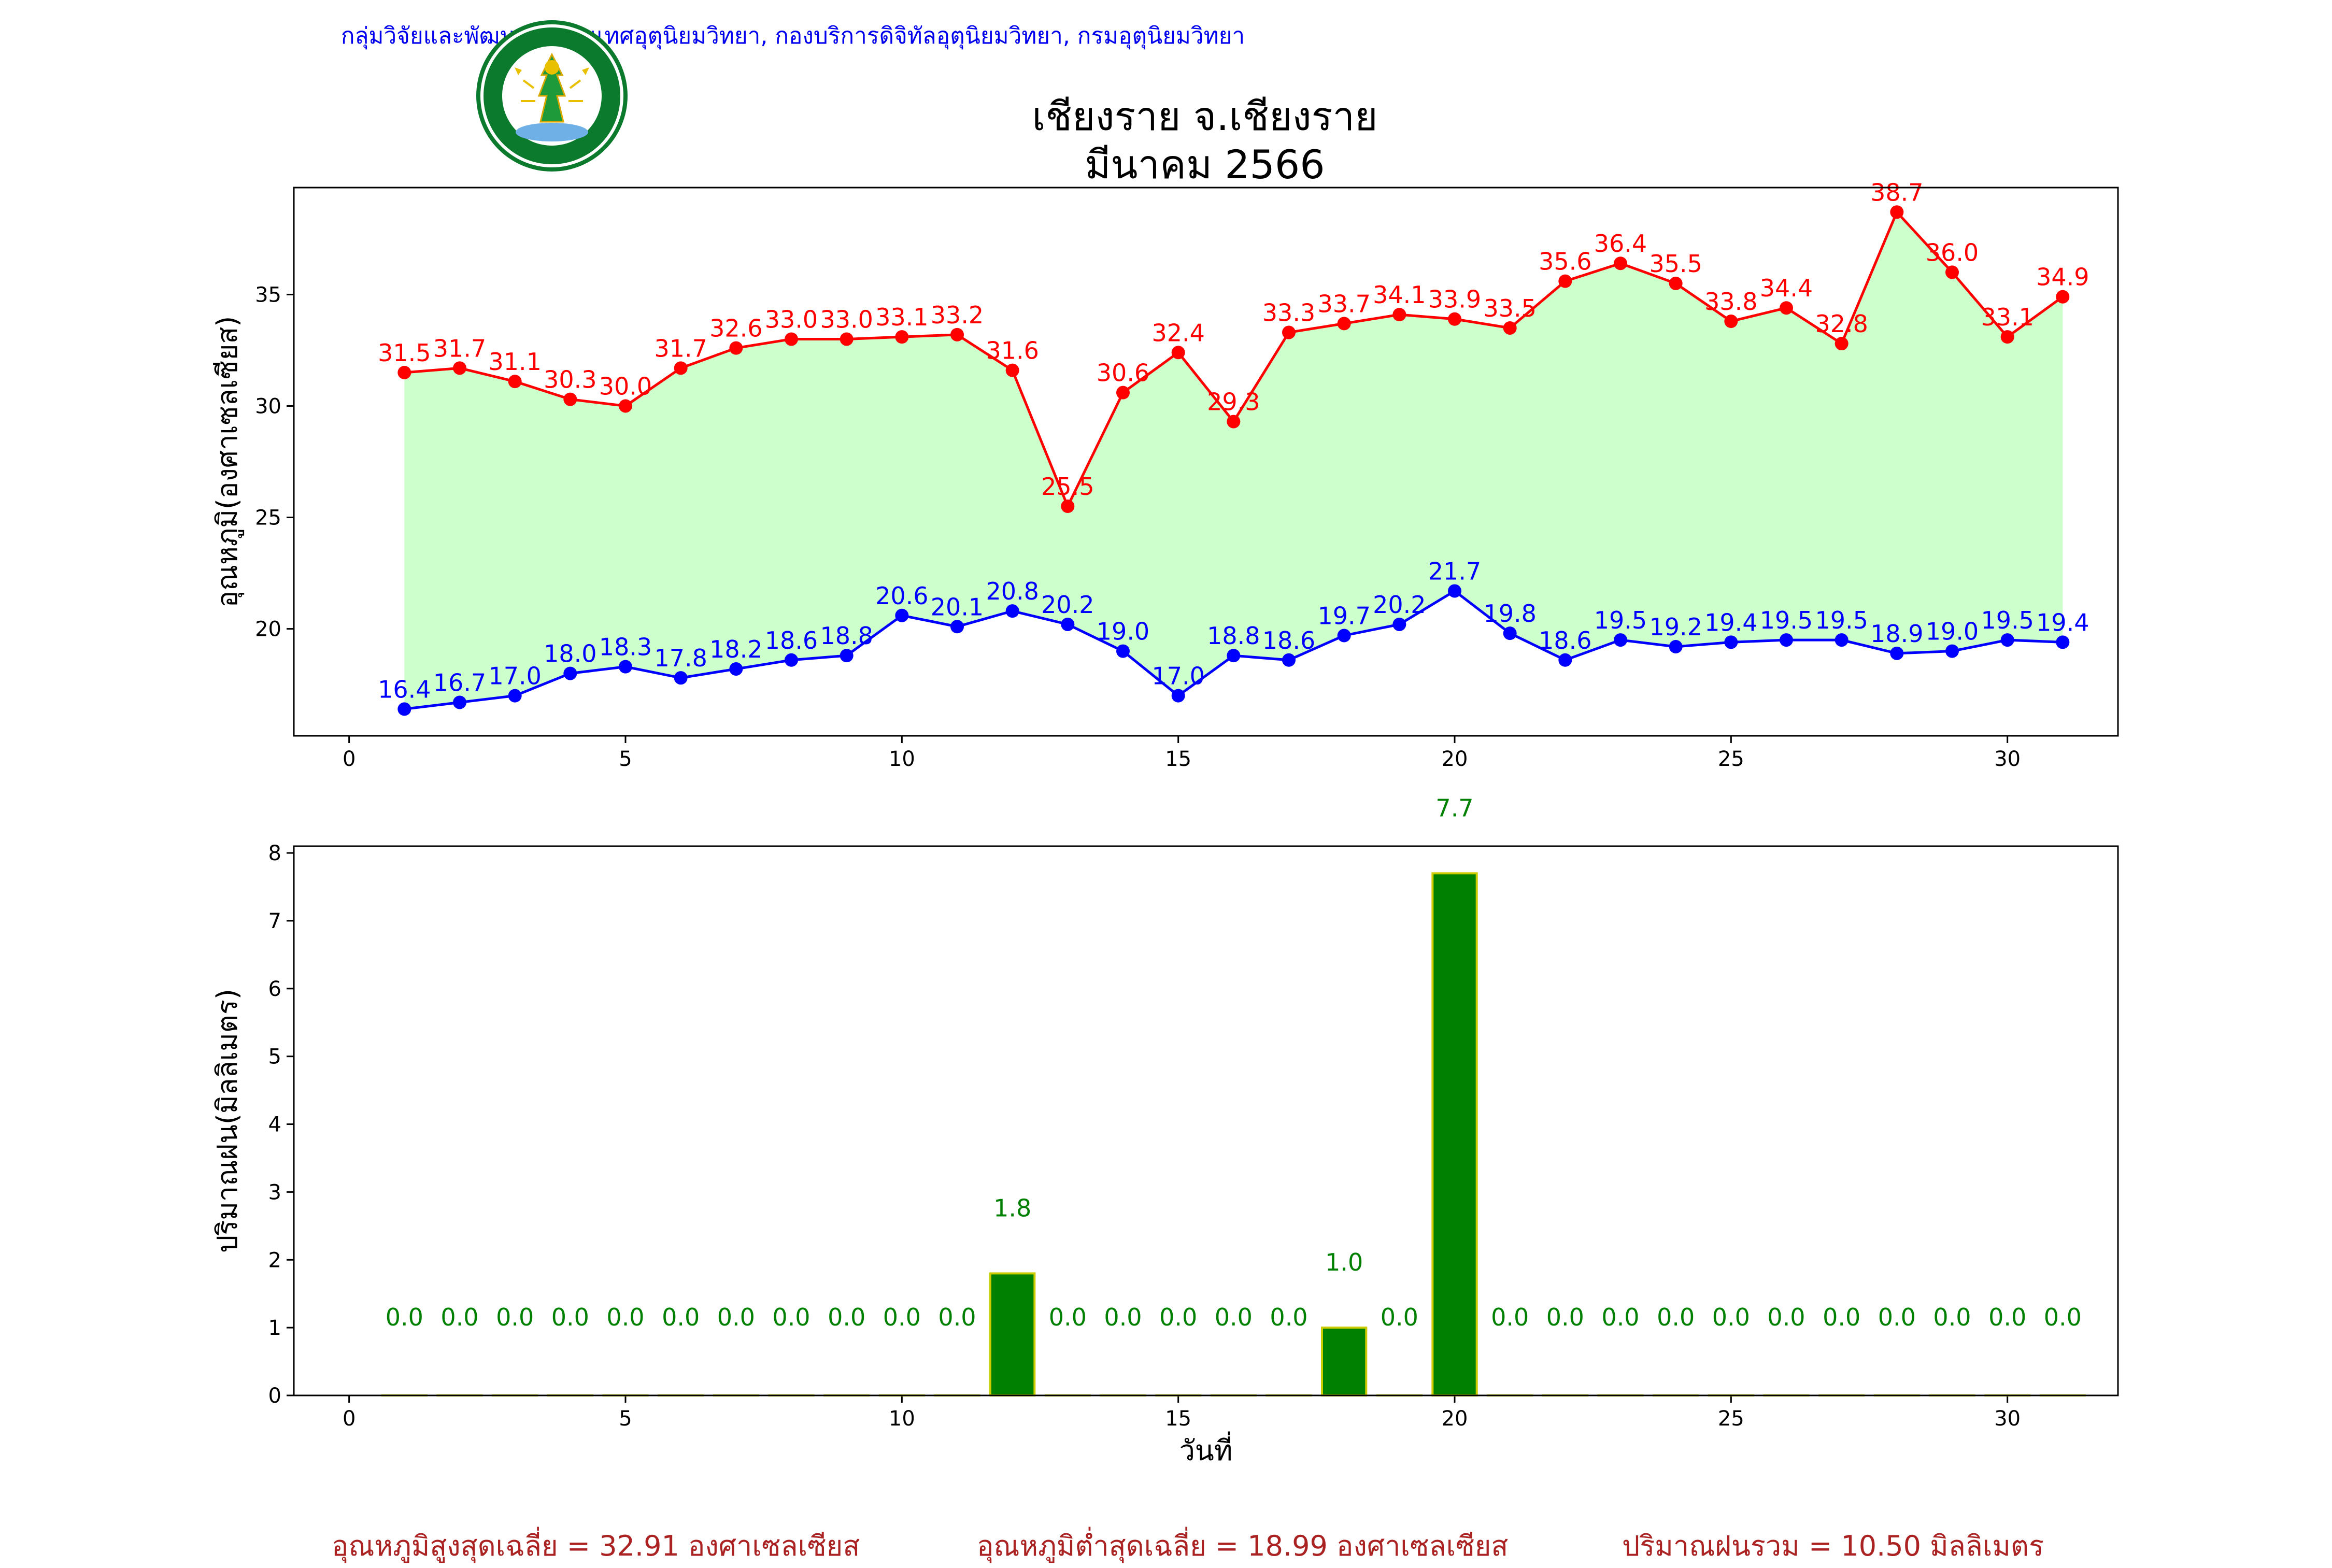 Image resolution: width=2332 pixels, height=1568 pixels. Describe the element at coordinates (274, 853) in the screenshot. I see `y-tick-label: 8` at that location.